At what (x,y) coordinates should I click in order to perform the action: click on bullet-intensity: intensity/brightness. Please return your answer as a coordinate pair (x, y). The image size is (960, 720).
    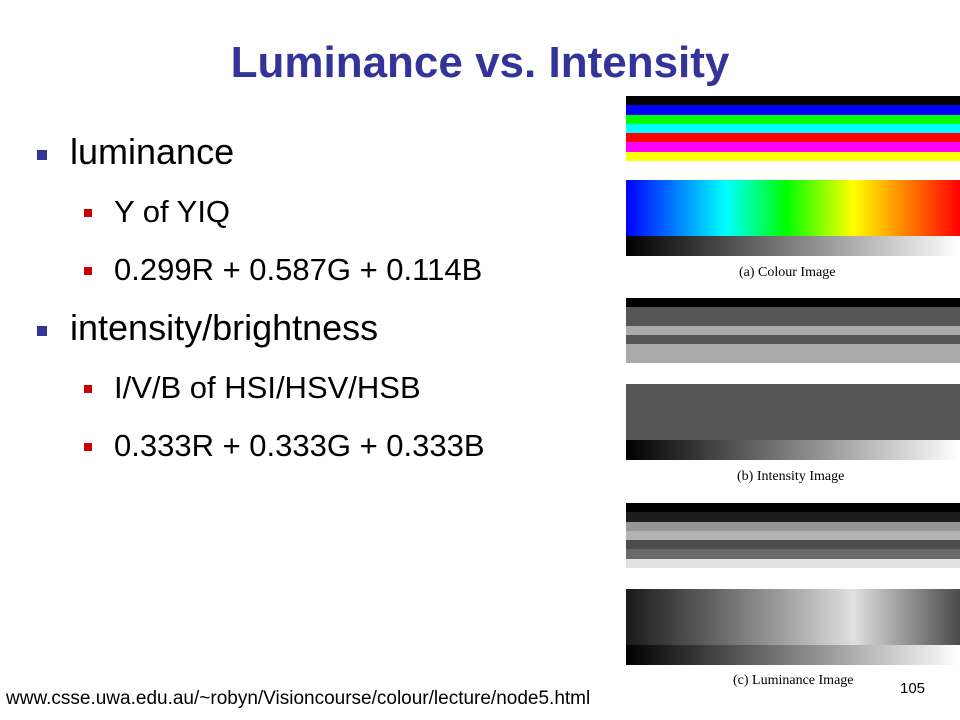
    Looking at the image, I should click on (208, 328).